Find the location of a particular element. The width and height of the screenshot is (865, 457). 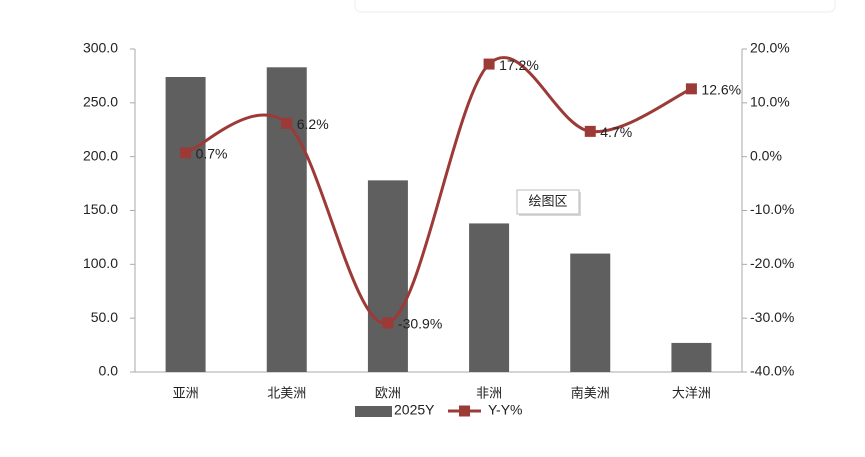

annotation-box: 绘图区 is located at coordinates (548, 202).